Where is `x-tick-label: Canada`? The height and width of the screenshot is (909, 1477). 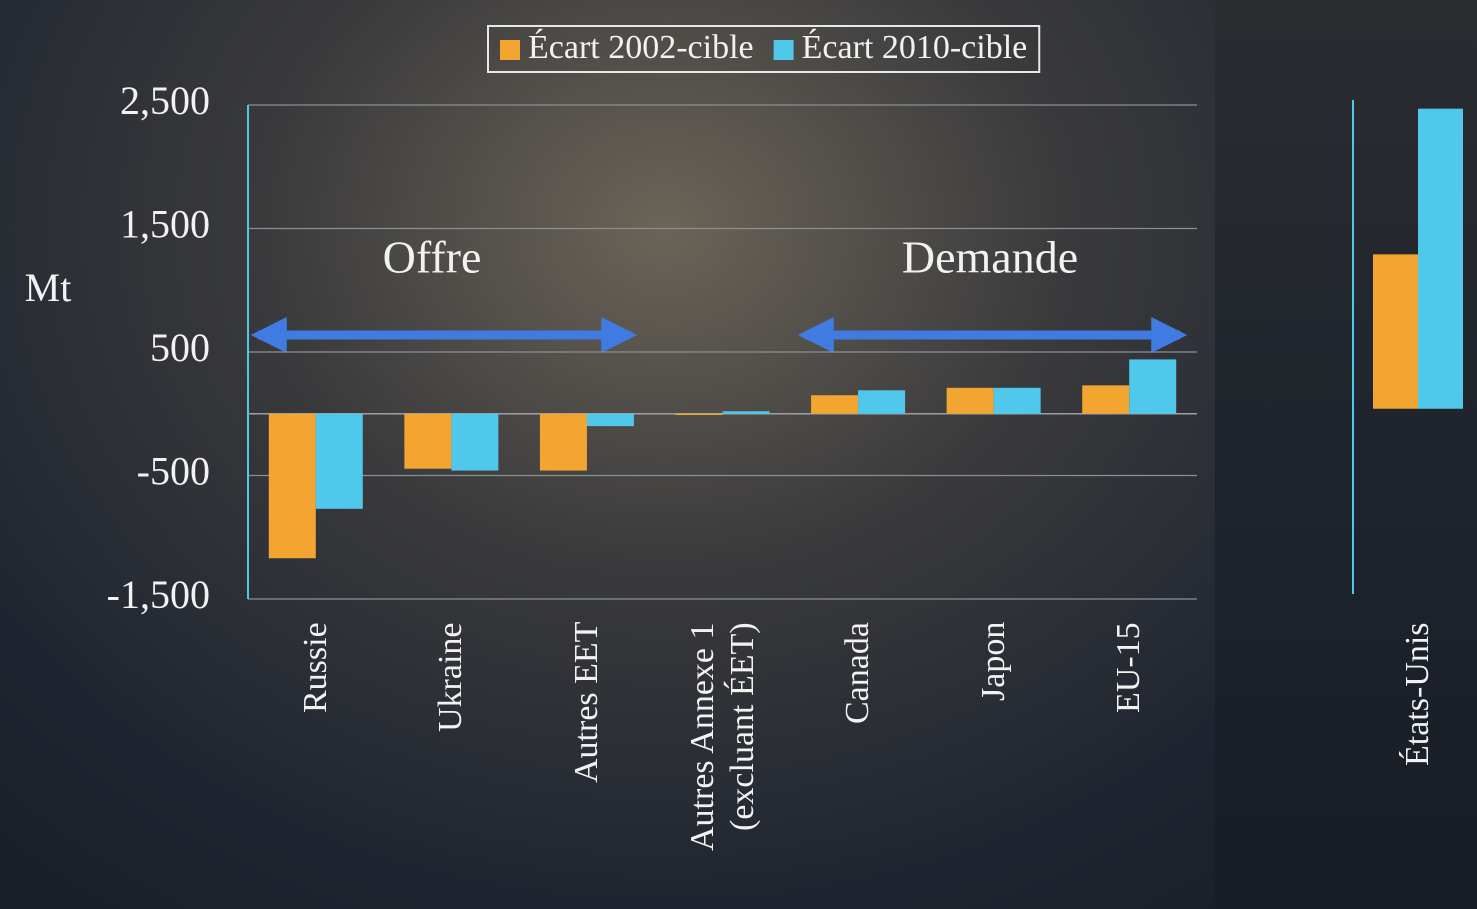 x-tick-label: Canada is located at coordinates (858, 673).